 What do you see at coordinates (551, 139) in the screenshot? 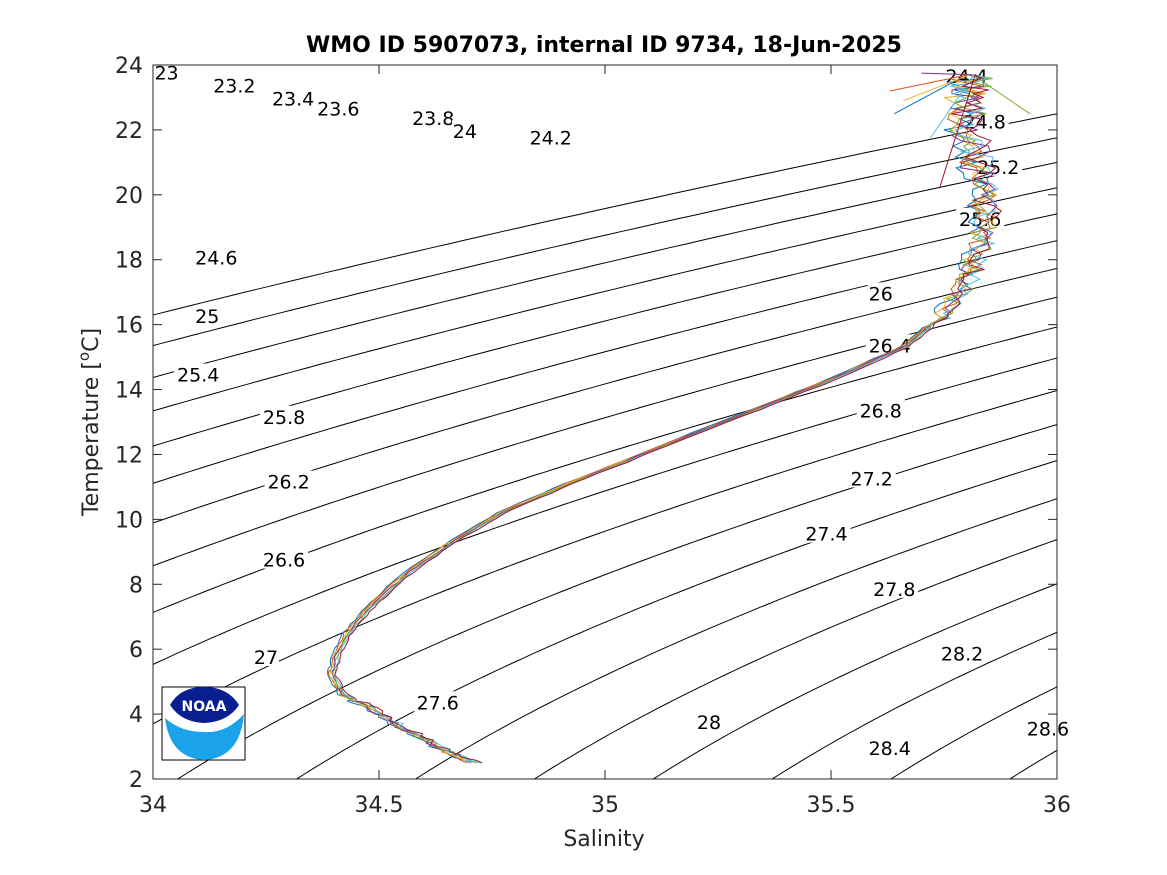
I see `contour-label: 24.2` at bounding box center [551, 139].